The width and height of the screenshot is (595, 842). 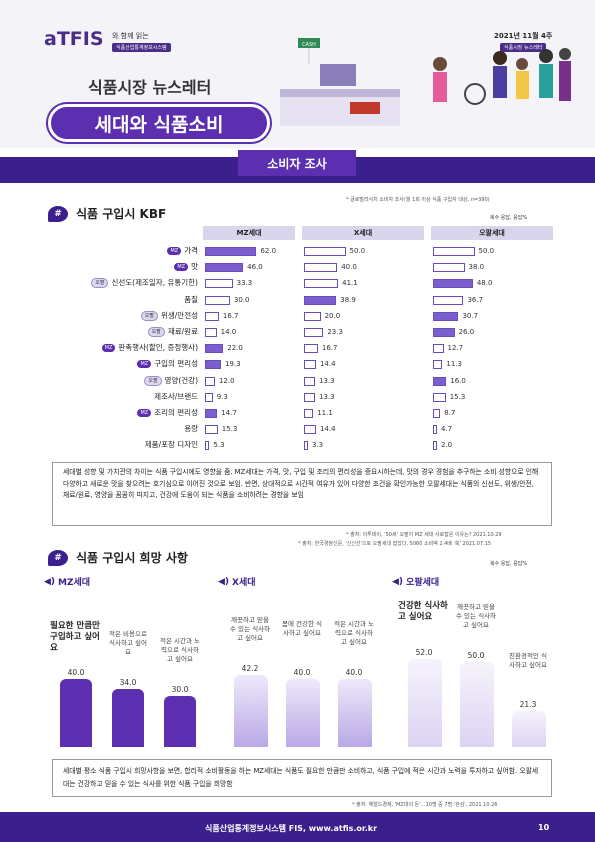 What do you see at coordinates (233, 364) in the screenshot?
I see `kbf-bar-value: 19.3` at bounding box center [233, 364].